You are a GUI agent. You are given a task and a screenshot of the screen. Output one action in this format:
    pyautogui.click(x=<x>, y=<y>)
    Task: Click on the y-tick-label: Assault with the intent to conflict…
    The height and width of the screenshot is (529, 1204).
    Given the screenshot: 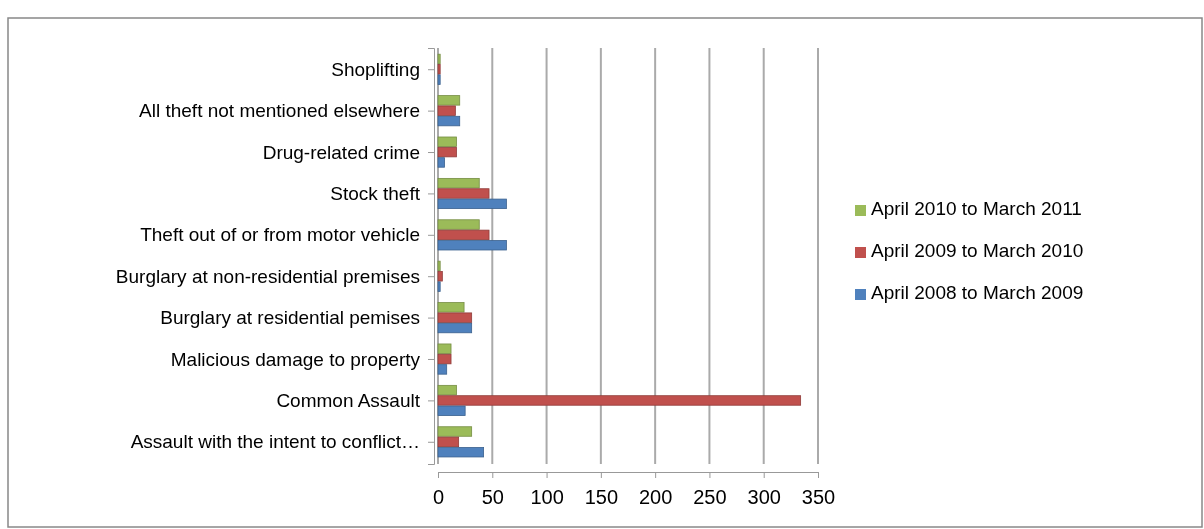 What is the action you would take?
    pyautogui.click(x=275, y=442)
    